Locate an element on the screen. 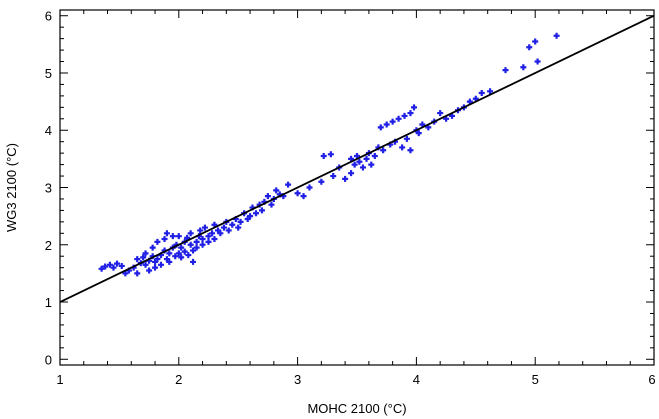 This screenshot has height=419, width=659. y-tick-label: 1 is located at coordinates (48, 302).